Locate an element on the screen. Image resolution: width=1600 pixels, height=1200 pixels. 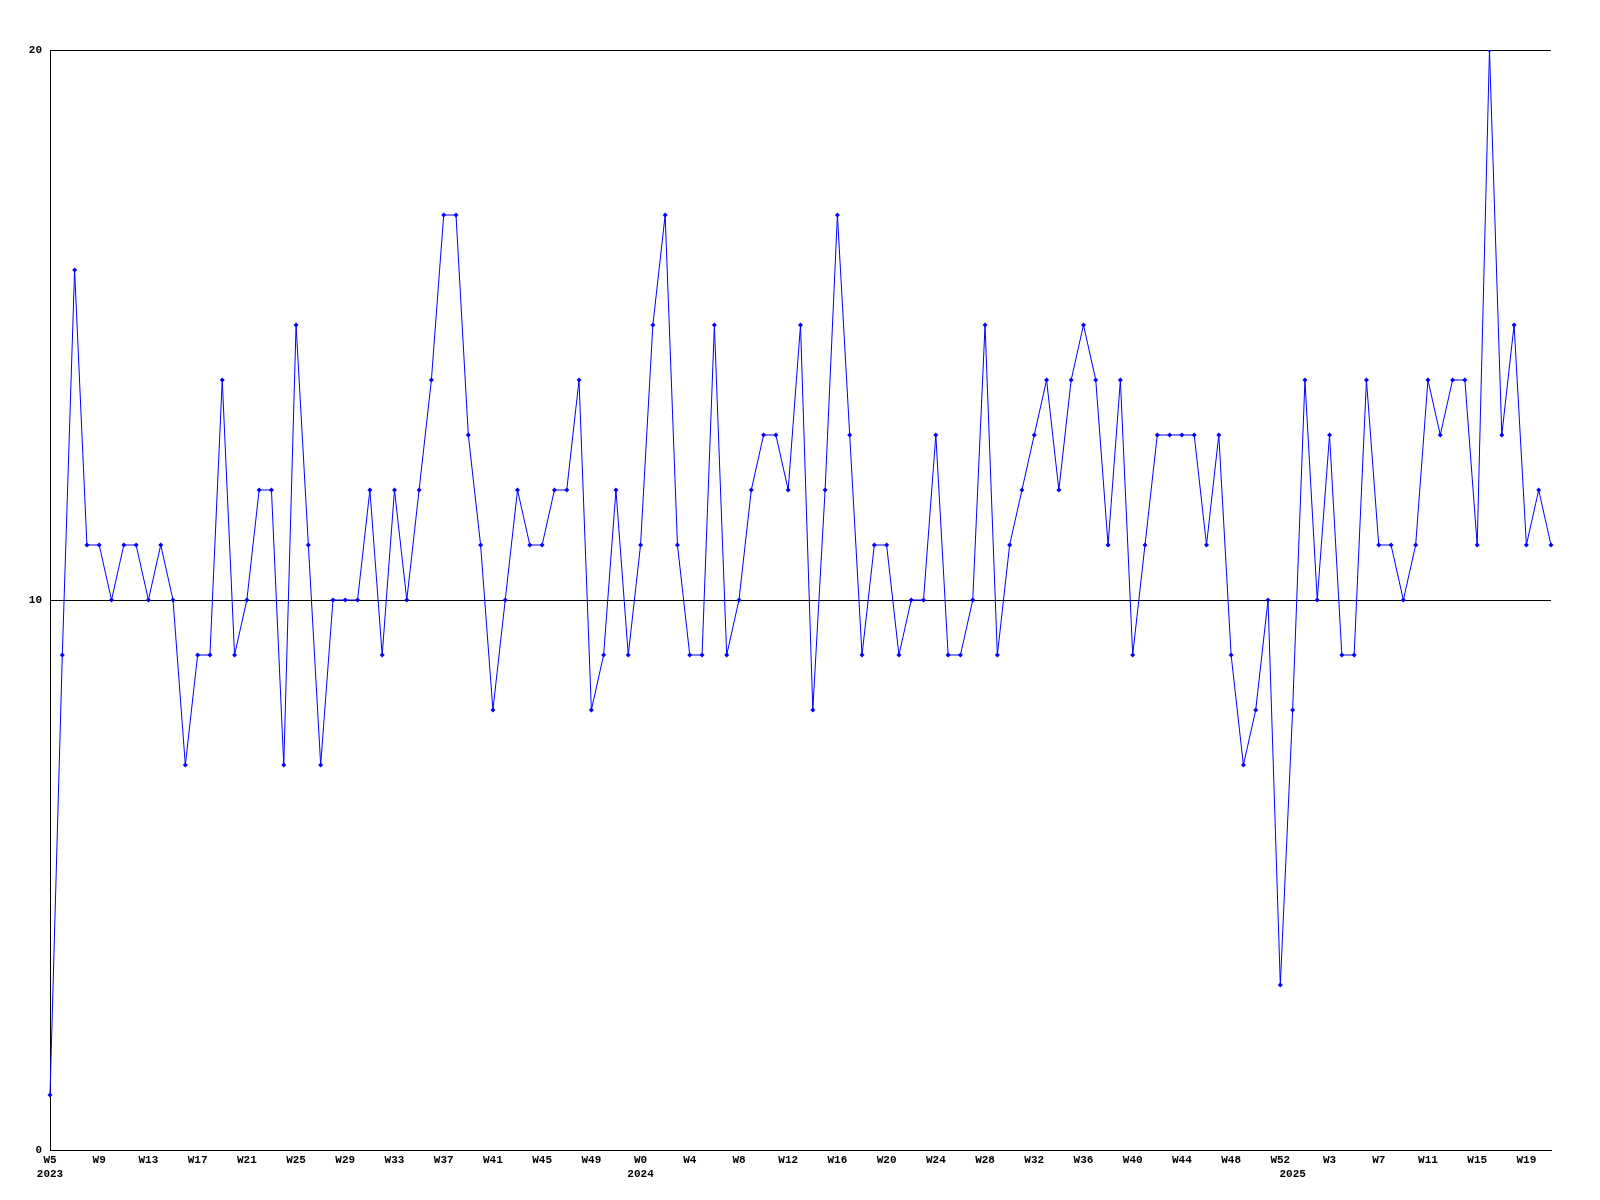
x-tick-label: W33 is located at coordinates (394, 1160).